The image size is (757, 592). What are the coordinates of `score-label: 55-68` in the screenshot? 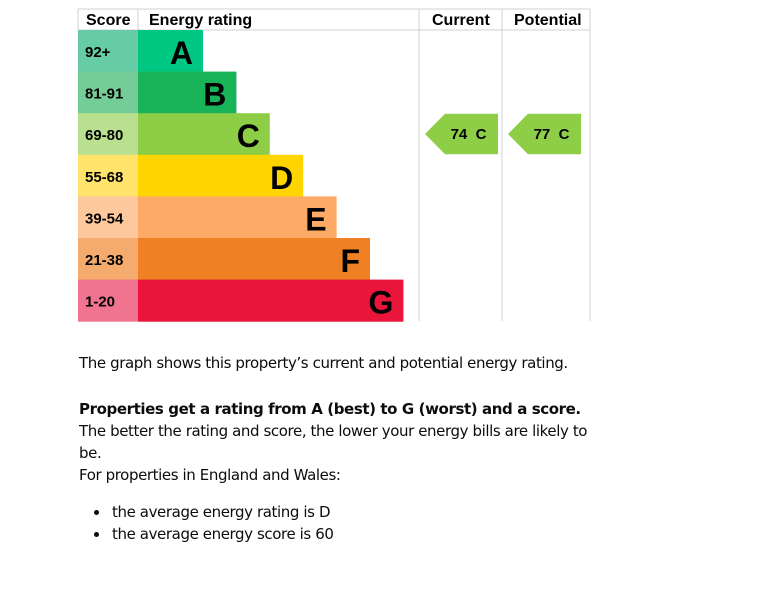 It's located at (104, 177).